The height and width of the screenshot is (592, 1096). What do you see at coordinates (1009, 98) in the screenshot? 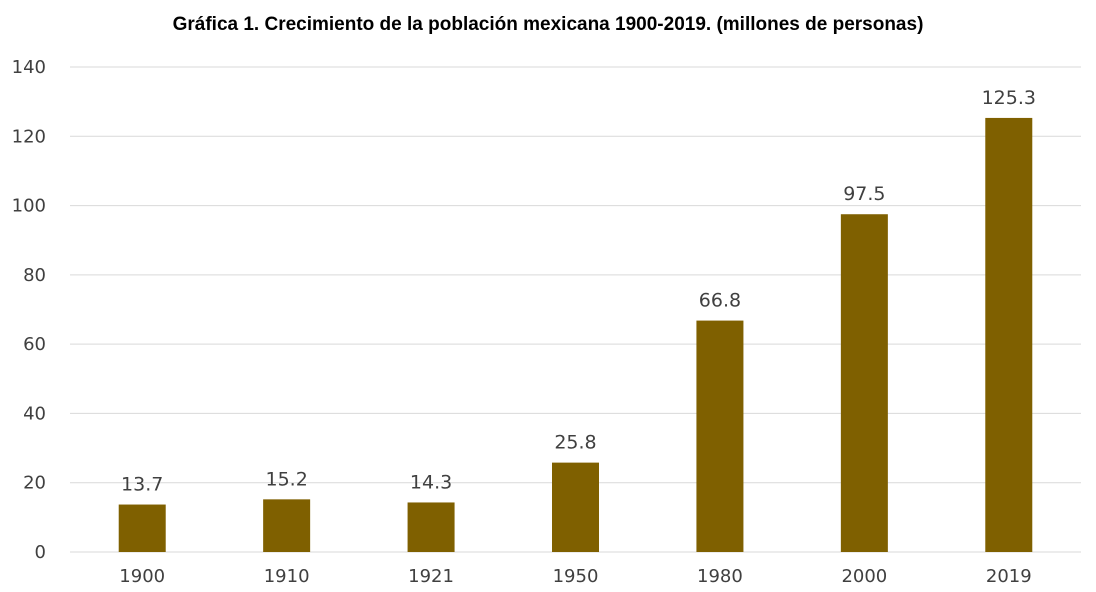
I see `data-label: 125.3` at bounding box center [1009, 98].